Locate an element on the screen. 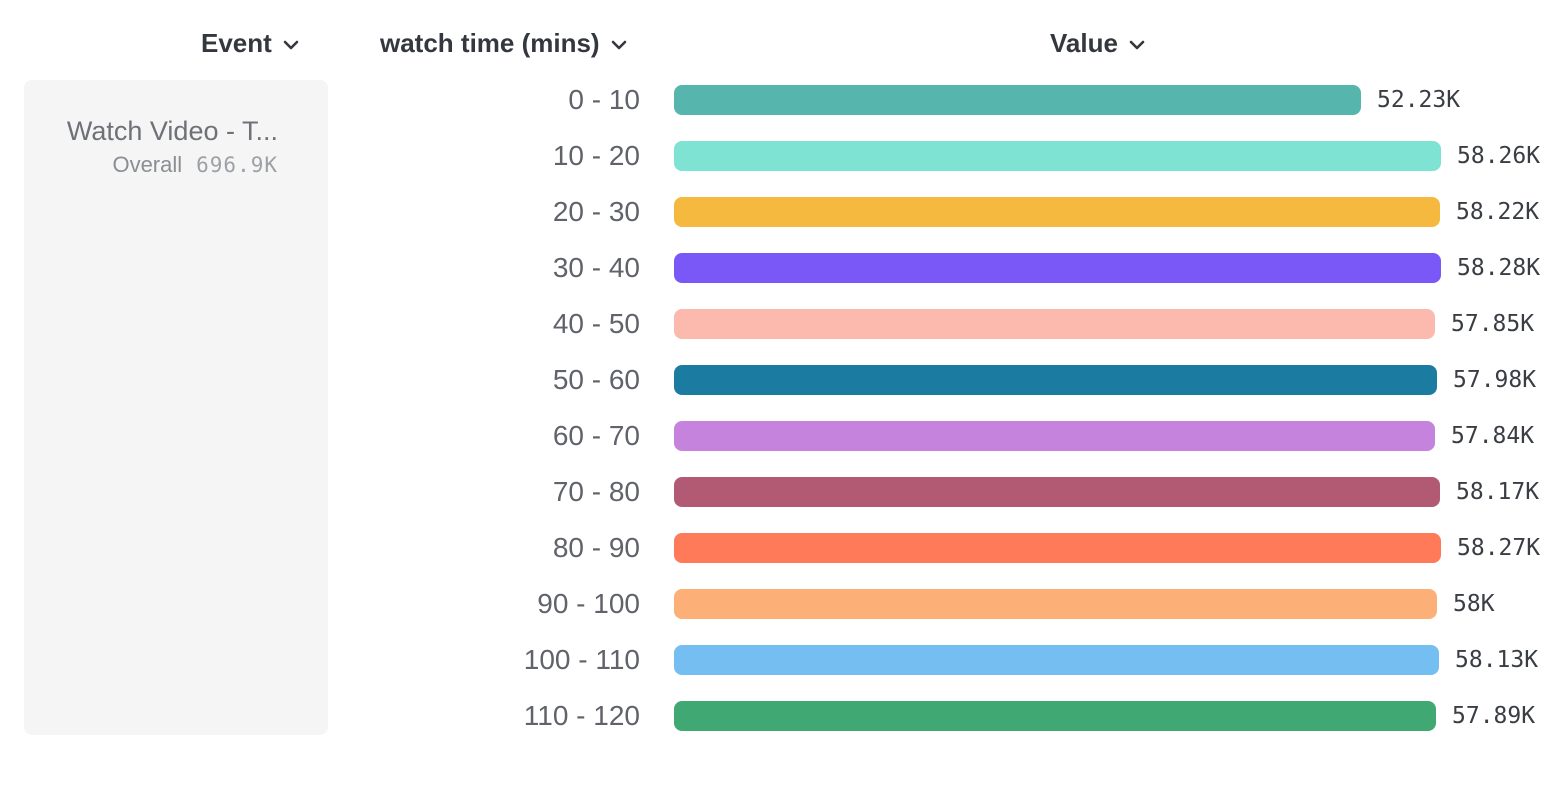 The image size is (1568, 790). bucket-label: 10 - 20 is located at coordinates (596, 155).